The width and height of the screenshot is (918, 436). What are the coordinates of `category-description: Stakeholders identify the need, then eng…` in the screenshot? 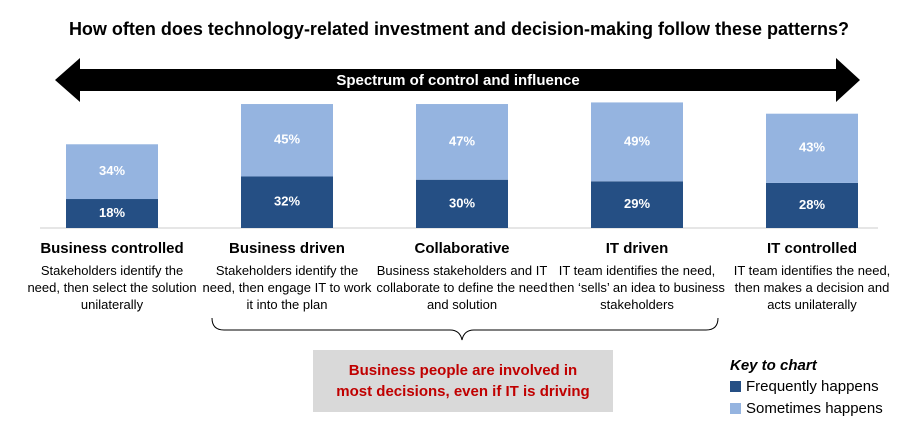 It's located at (287, 287).